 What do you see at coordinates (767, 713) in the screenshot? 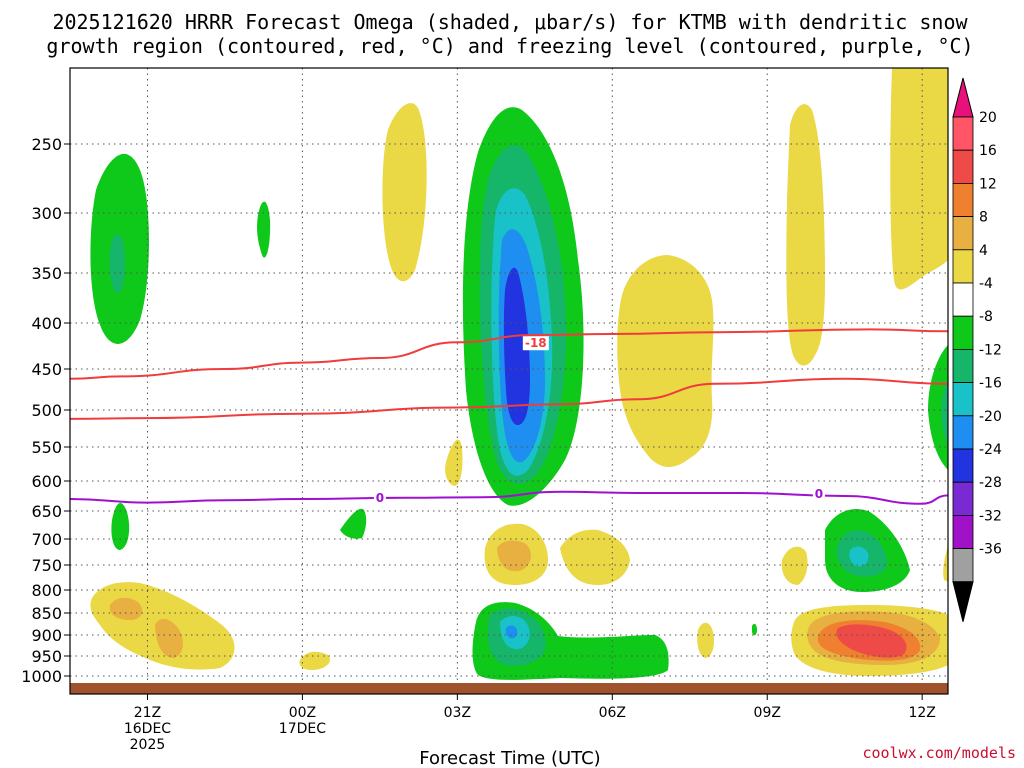
I see `x-tick-label: 09Z` at bounding box center [767, 713].